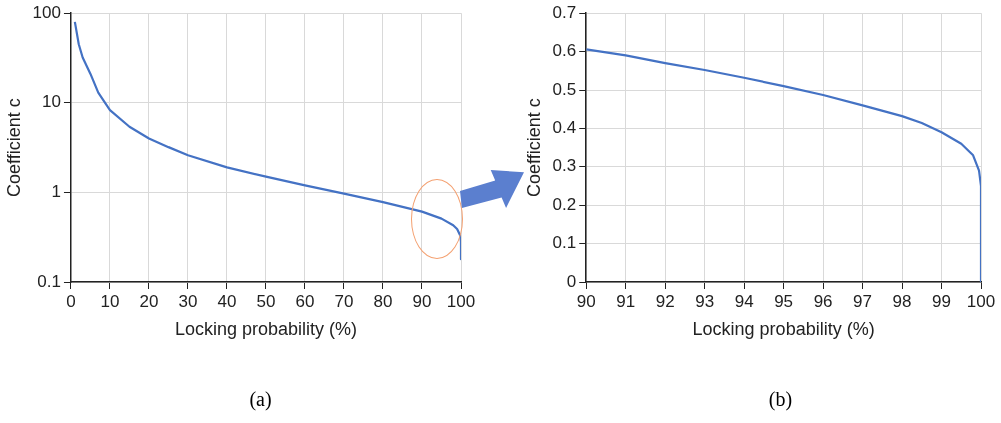  What do you see at coordinates (902, 301) in the screenshot?
I see `x-tick-label: 98` at bounding box center [902, 301].